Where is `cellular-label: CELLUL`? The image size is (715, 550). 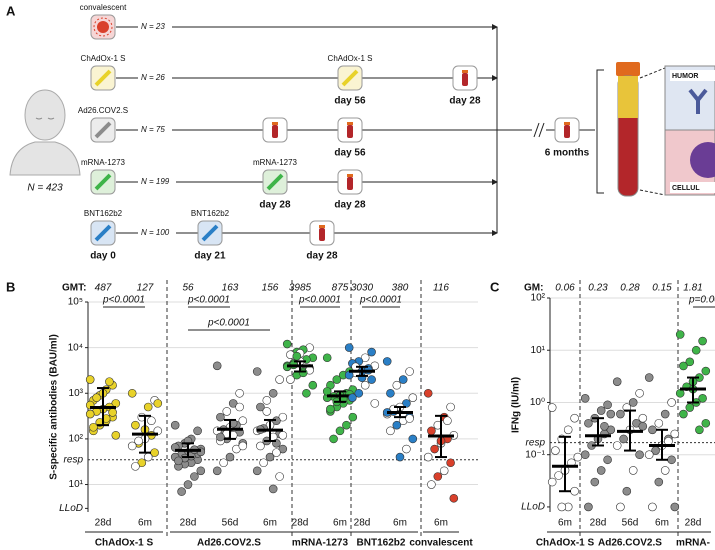 cellular-label: CELLUL is located at coordinates (686, 188).